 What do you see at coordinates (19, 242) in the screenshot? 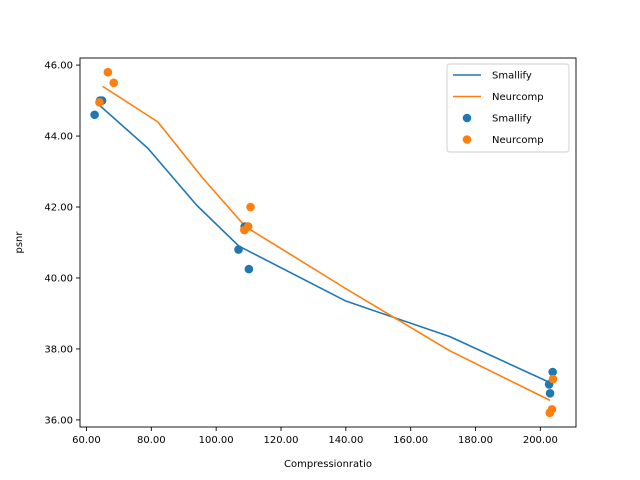
I see `y-axis-label: psnr` at bounding box center [19, 242].